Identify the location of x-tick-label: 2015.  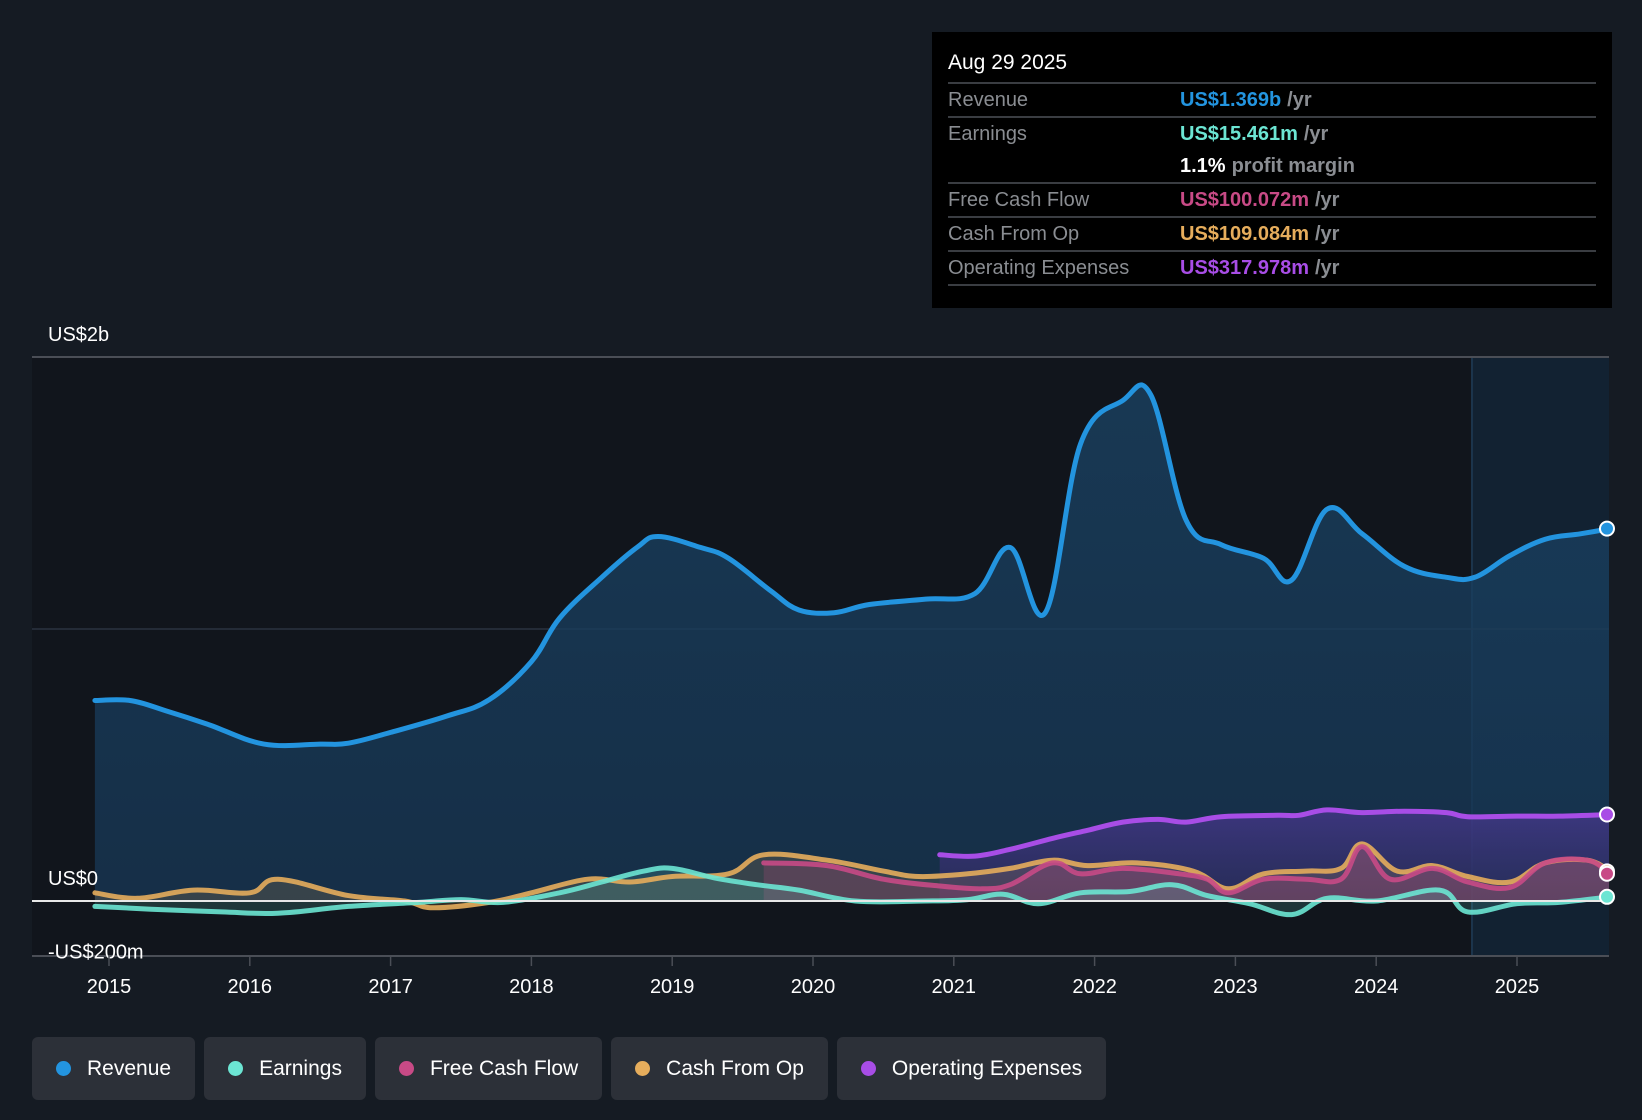
(109, 987).